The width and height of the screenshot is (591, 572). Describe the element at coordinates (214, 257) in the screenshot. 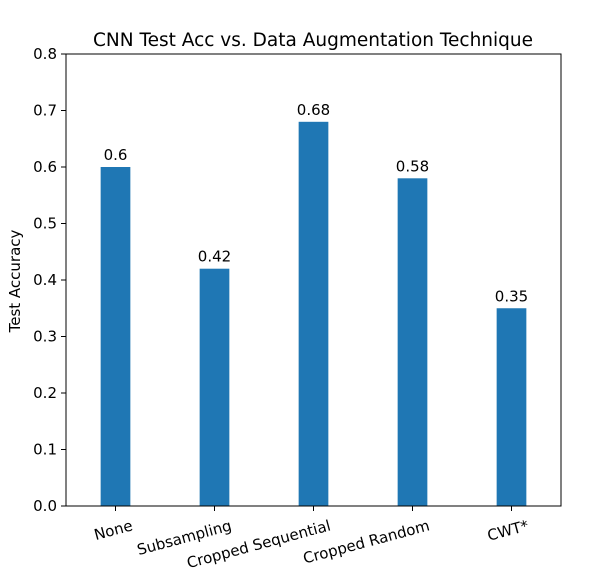

I see `data-label: 0.42` at that location.